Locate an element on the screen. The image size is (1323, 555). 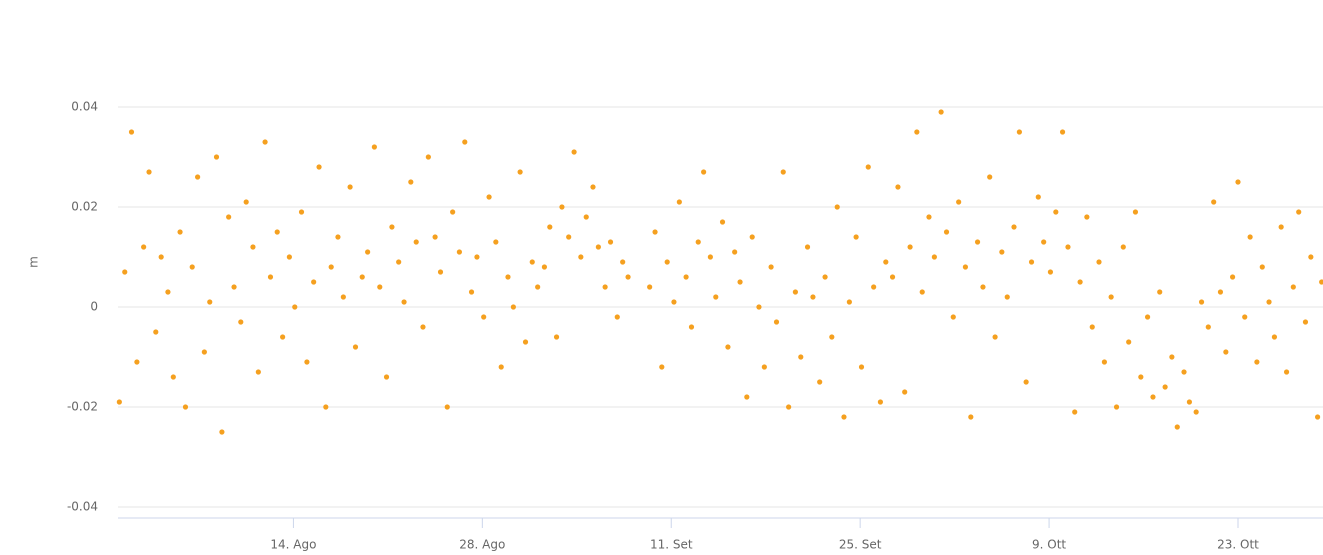
x-tick-label: 25. Set is located at coordinates (860, 545).